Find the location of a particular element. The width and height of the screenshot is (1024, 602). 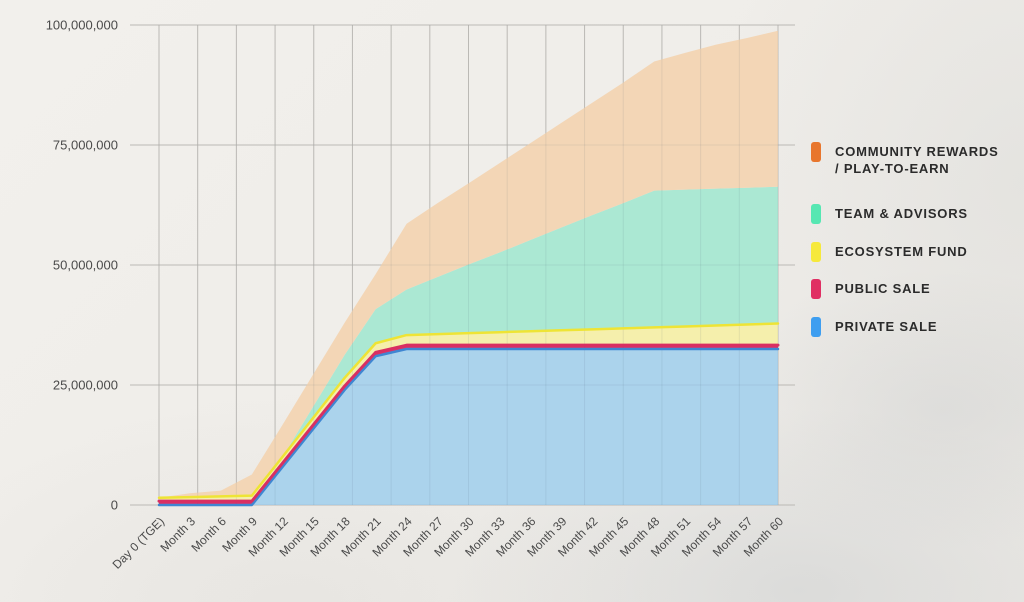

legend-label-line: PUBLIC SALE is located at coordinates (883, 288).